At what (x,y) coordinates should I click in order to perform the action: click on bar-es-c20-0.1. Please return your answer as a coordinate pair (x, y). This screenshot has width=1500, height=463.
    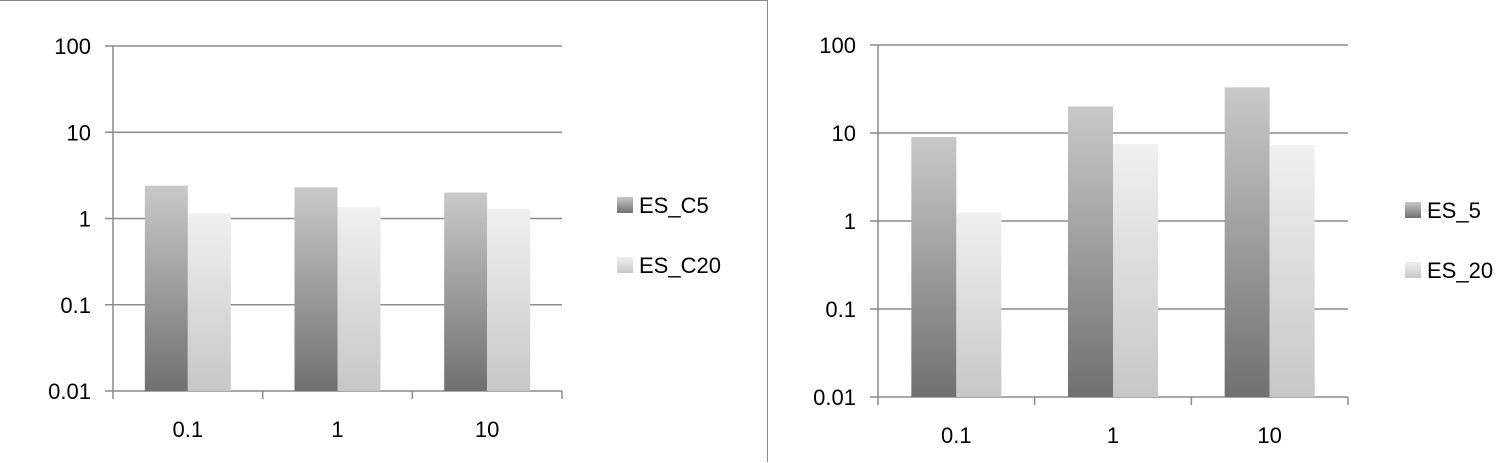
    Looking at the image, I should click on (209, 302).